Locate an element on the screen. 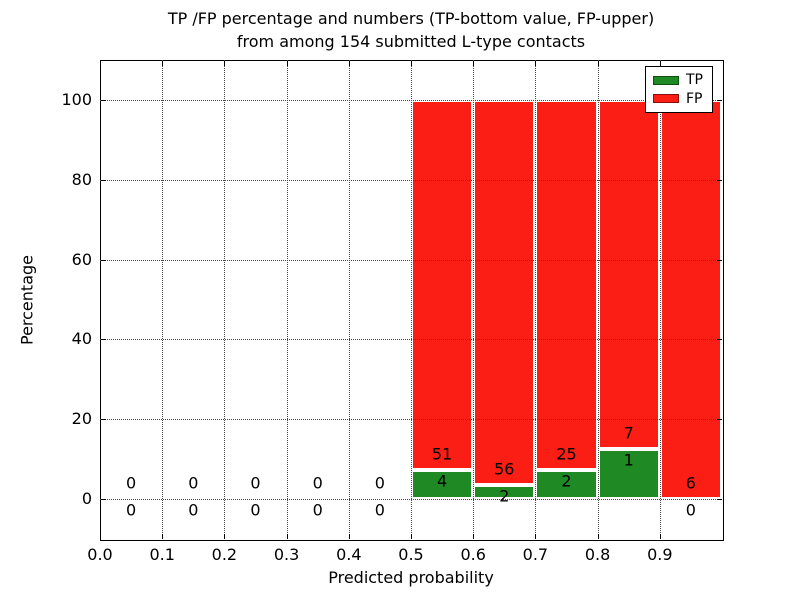 This screenshot has height=600, width=800. x-tick-label: 0.6 is located at coordinates (473, 554).